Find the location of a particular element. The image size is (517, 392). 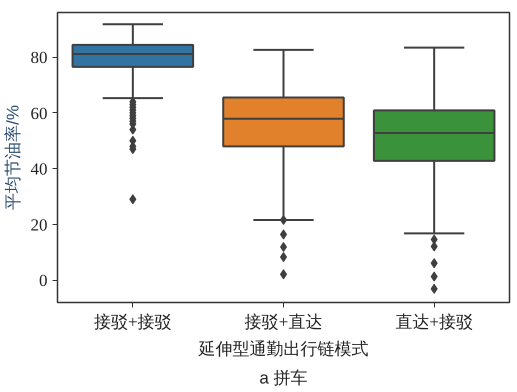

y-tick-label: 20 is located at coordinates (39, 224).